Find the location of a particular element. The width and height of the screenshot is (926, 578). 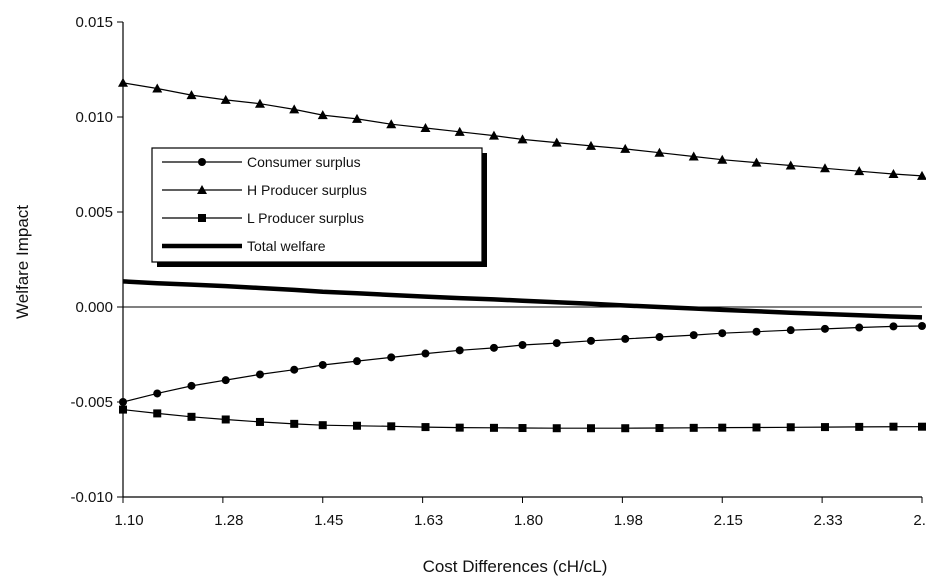

legend-box is located at coordinates (317, 205).